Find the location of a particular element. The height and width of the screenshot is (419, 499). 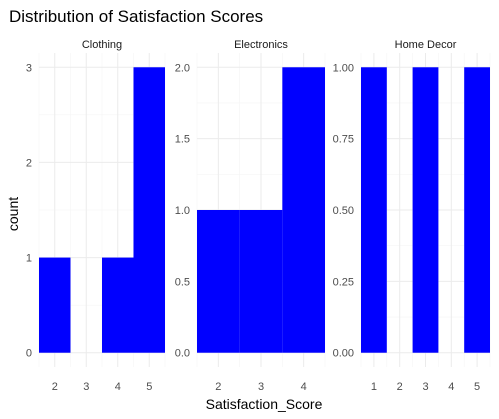

y-tick-label: 0.25 is located at coordinates (343, 282).